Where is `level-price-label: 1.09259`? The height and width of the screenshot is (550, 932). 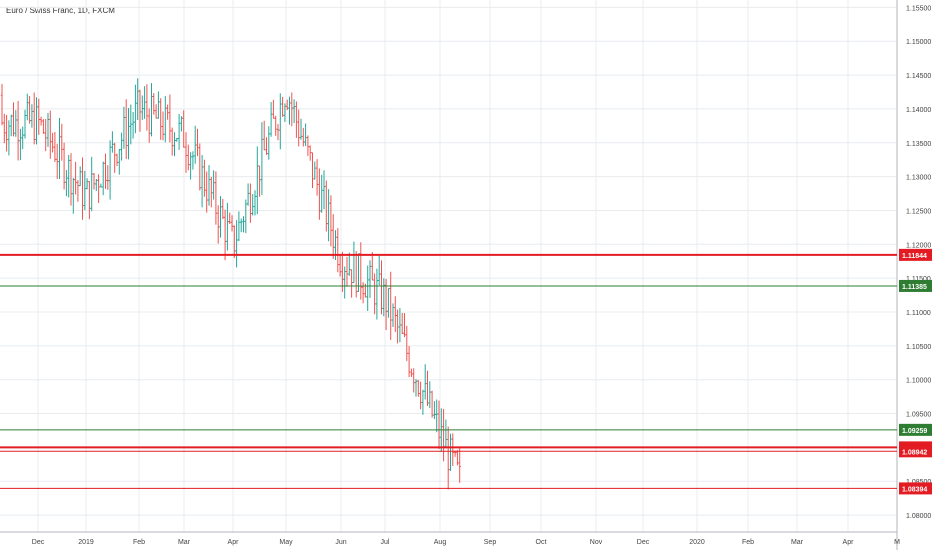
level-price-label: 1.09259 is located at coordinates (914, 431).